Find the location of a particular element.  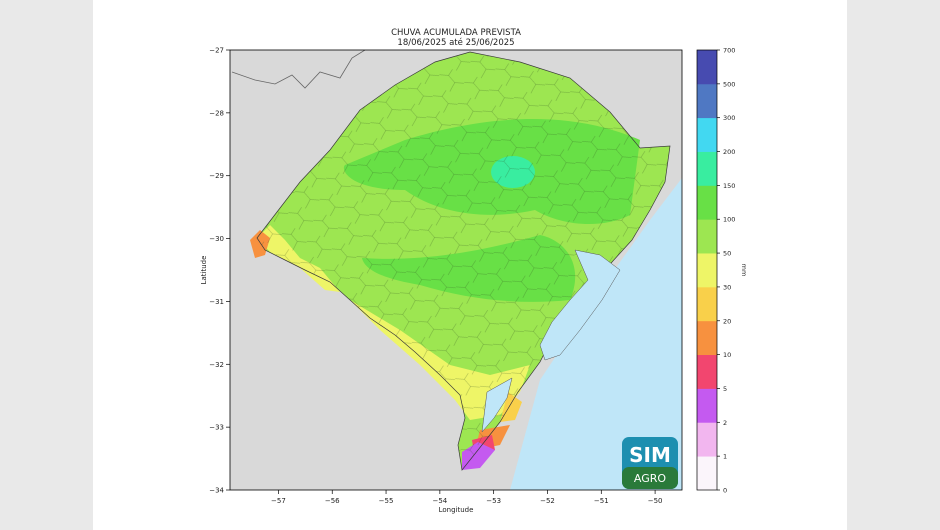

country-border-north is located at coordinates (298, 69).